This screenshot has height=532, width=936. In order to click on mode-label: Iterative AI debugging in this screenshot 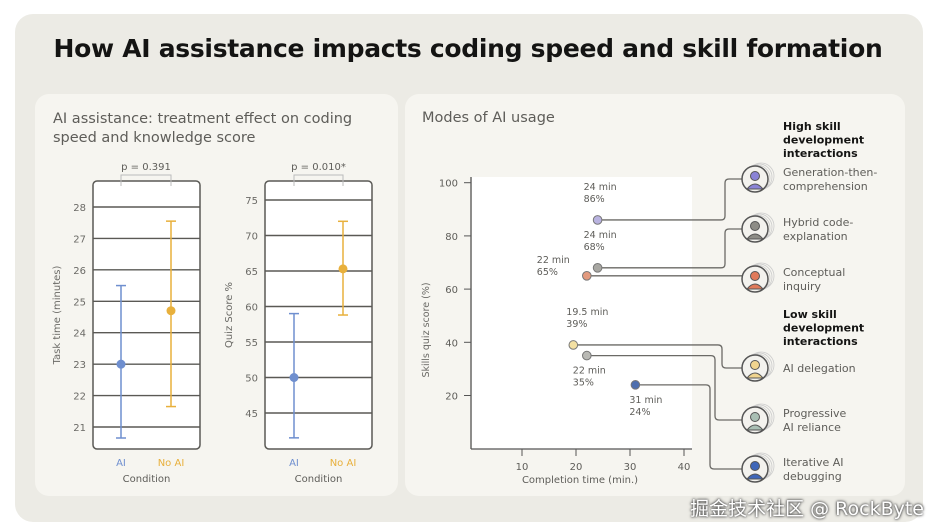, I will do `click(813, 469)`.